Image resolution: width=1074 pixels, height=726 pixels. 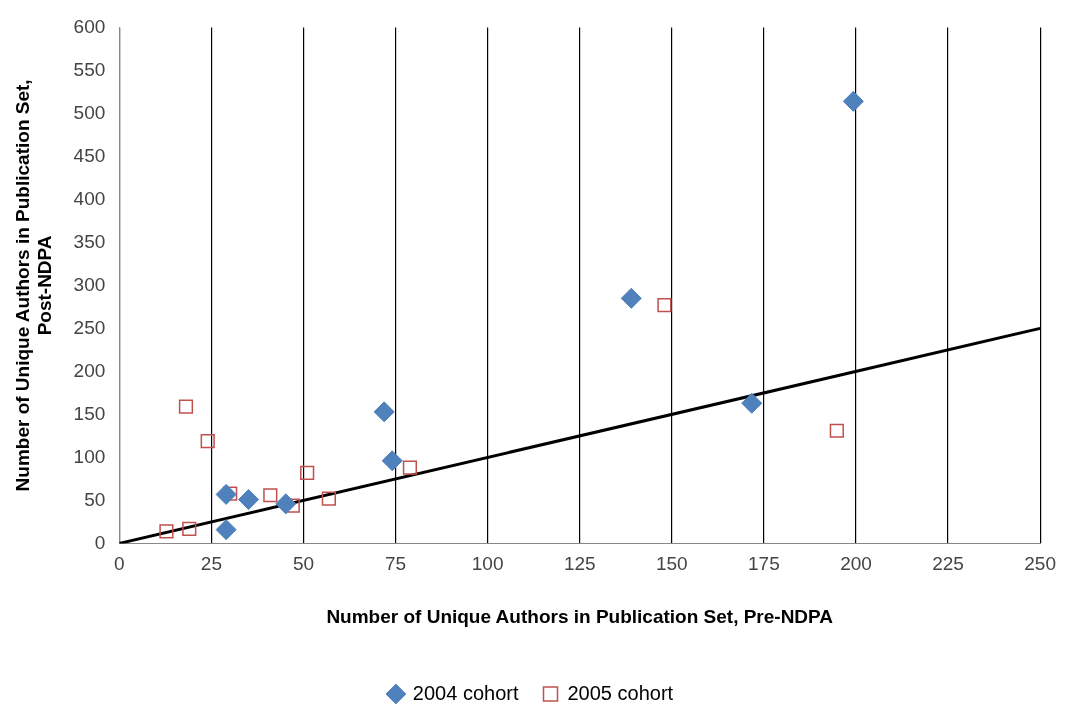 I want to click on x-tick-label: 175, so click(x=764, y=564).